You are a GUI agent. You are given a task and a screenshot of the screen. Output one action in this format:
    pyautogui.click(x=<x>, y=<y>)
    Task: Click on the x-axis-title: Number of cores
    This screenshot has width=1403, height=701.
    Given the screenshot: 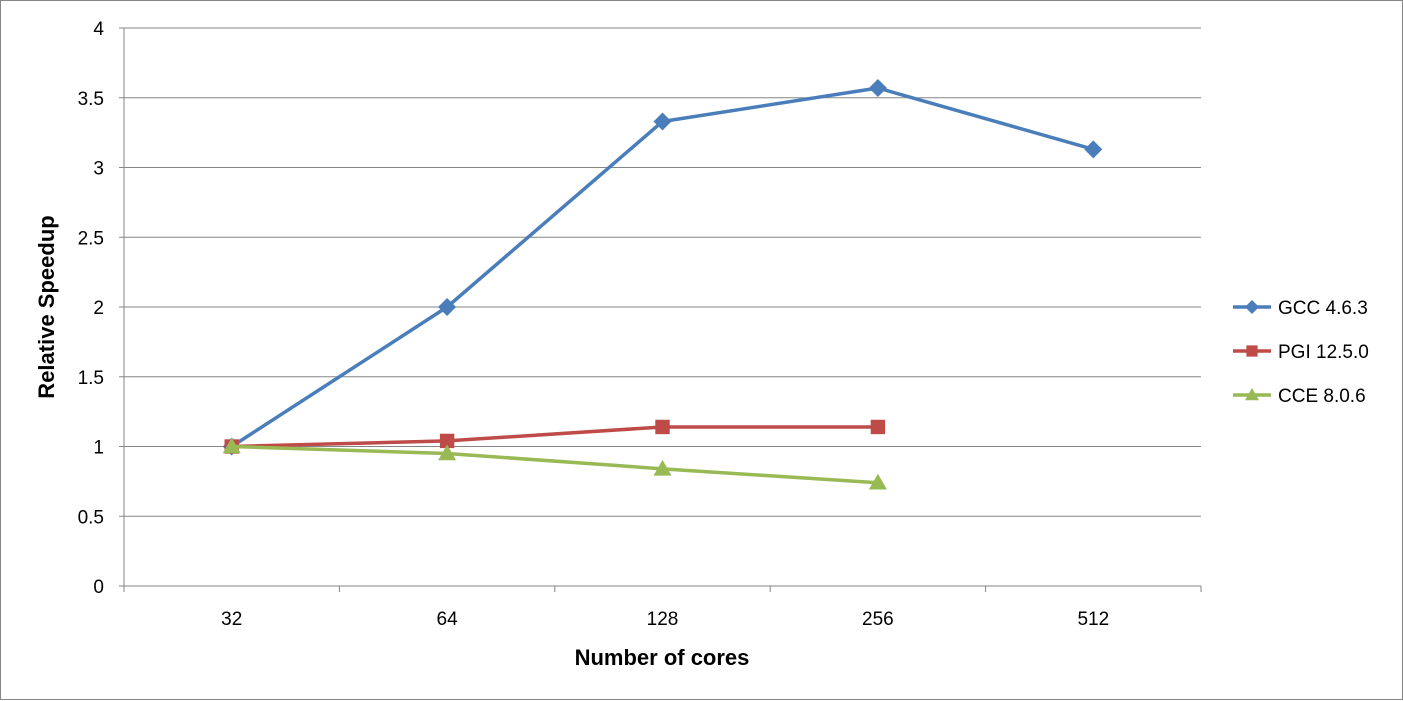 What is the action you would take?
    pyautogui.click(x=662, y=657)
    